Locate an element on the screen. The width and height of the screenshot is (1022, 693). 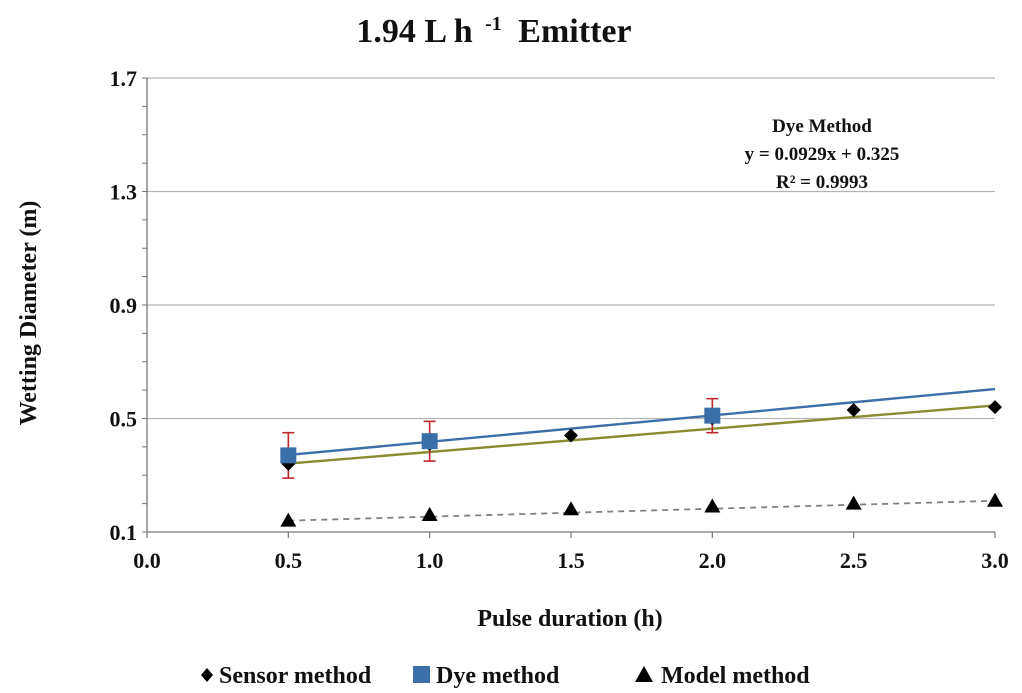
y-tick-label-4: 1.7 is located at coordinates (124, 78).